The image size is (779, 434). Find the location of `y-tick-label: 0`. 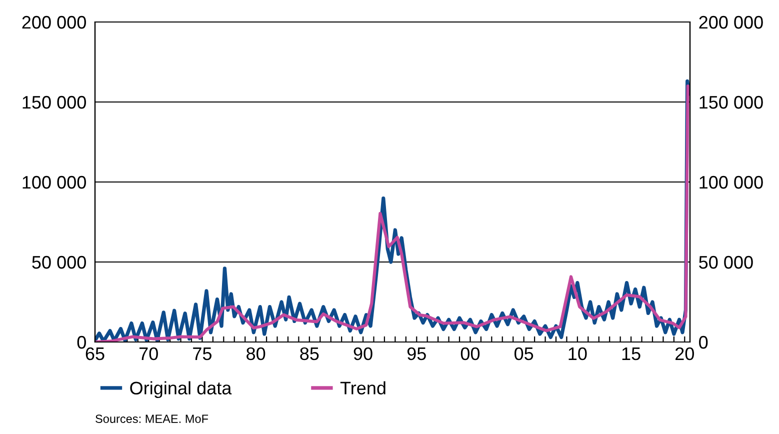

y-tick-label: 0 is located at coordinates (81, 342).